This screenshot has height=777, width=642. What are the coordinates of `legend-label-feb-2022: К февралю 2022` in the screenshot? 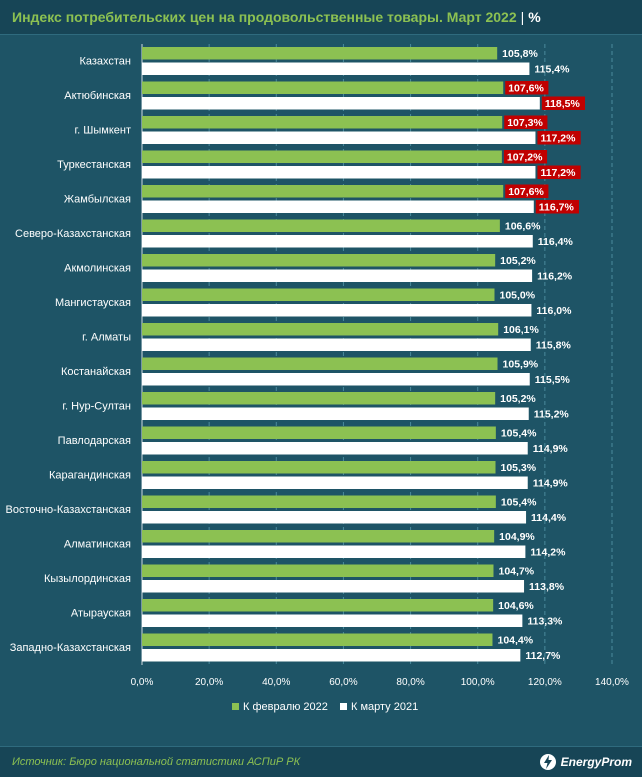 It's located at (285, 707).